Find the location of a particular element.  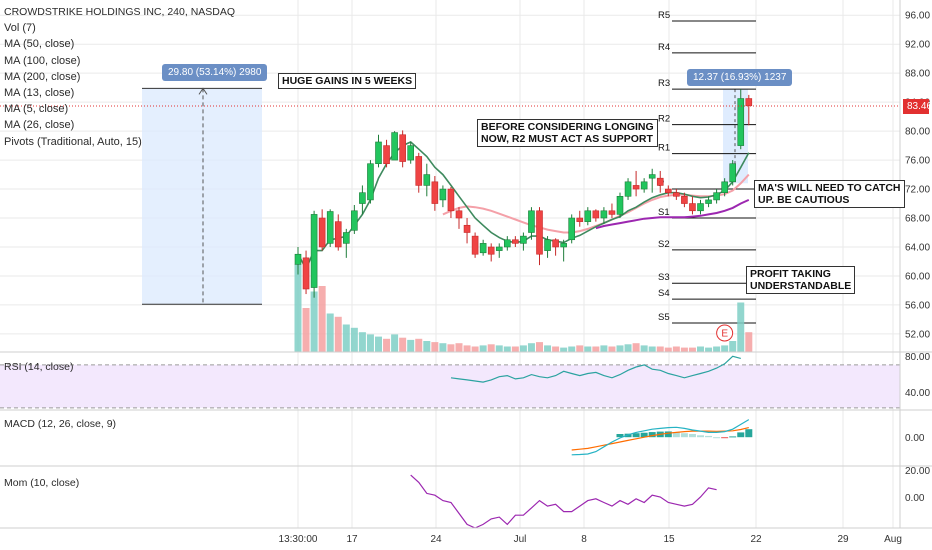

macd-line is located at coordinates (660, 437).